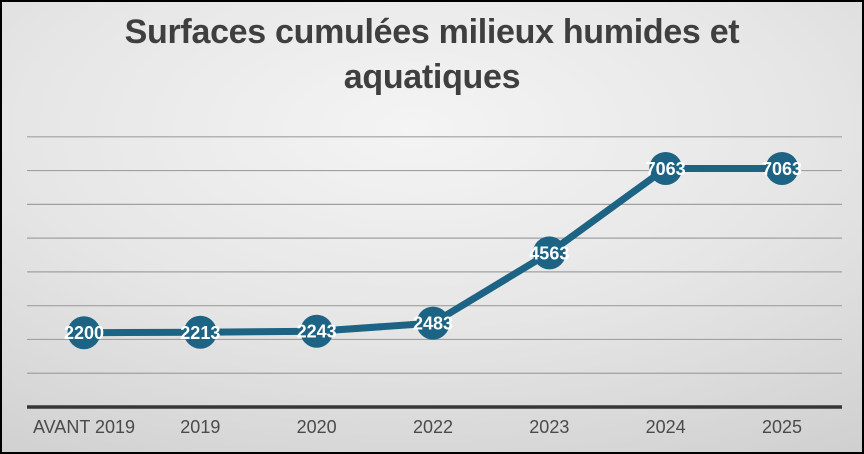 The height and width of the screenshot is (454, 864). I want to click on x-axis-tick-label: 2023, so click(549, 427).